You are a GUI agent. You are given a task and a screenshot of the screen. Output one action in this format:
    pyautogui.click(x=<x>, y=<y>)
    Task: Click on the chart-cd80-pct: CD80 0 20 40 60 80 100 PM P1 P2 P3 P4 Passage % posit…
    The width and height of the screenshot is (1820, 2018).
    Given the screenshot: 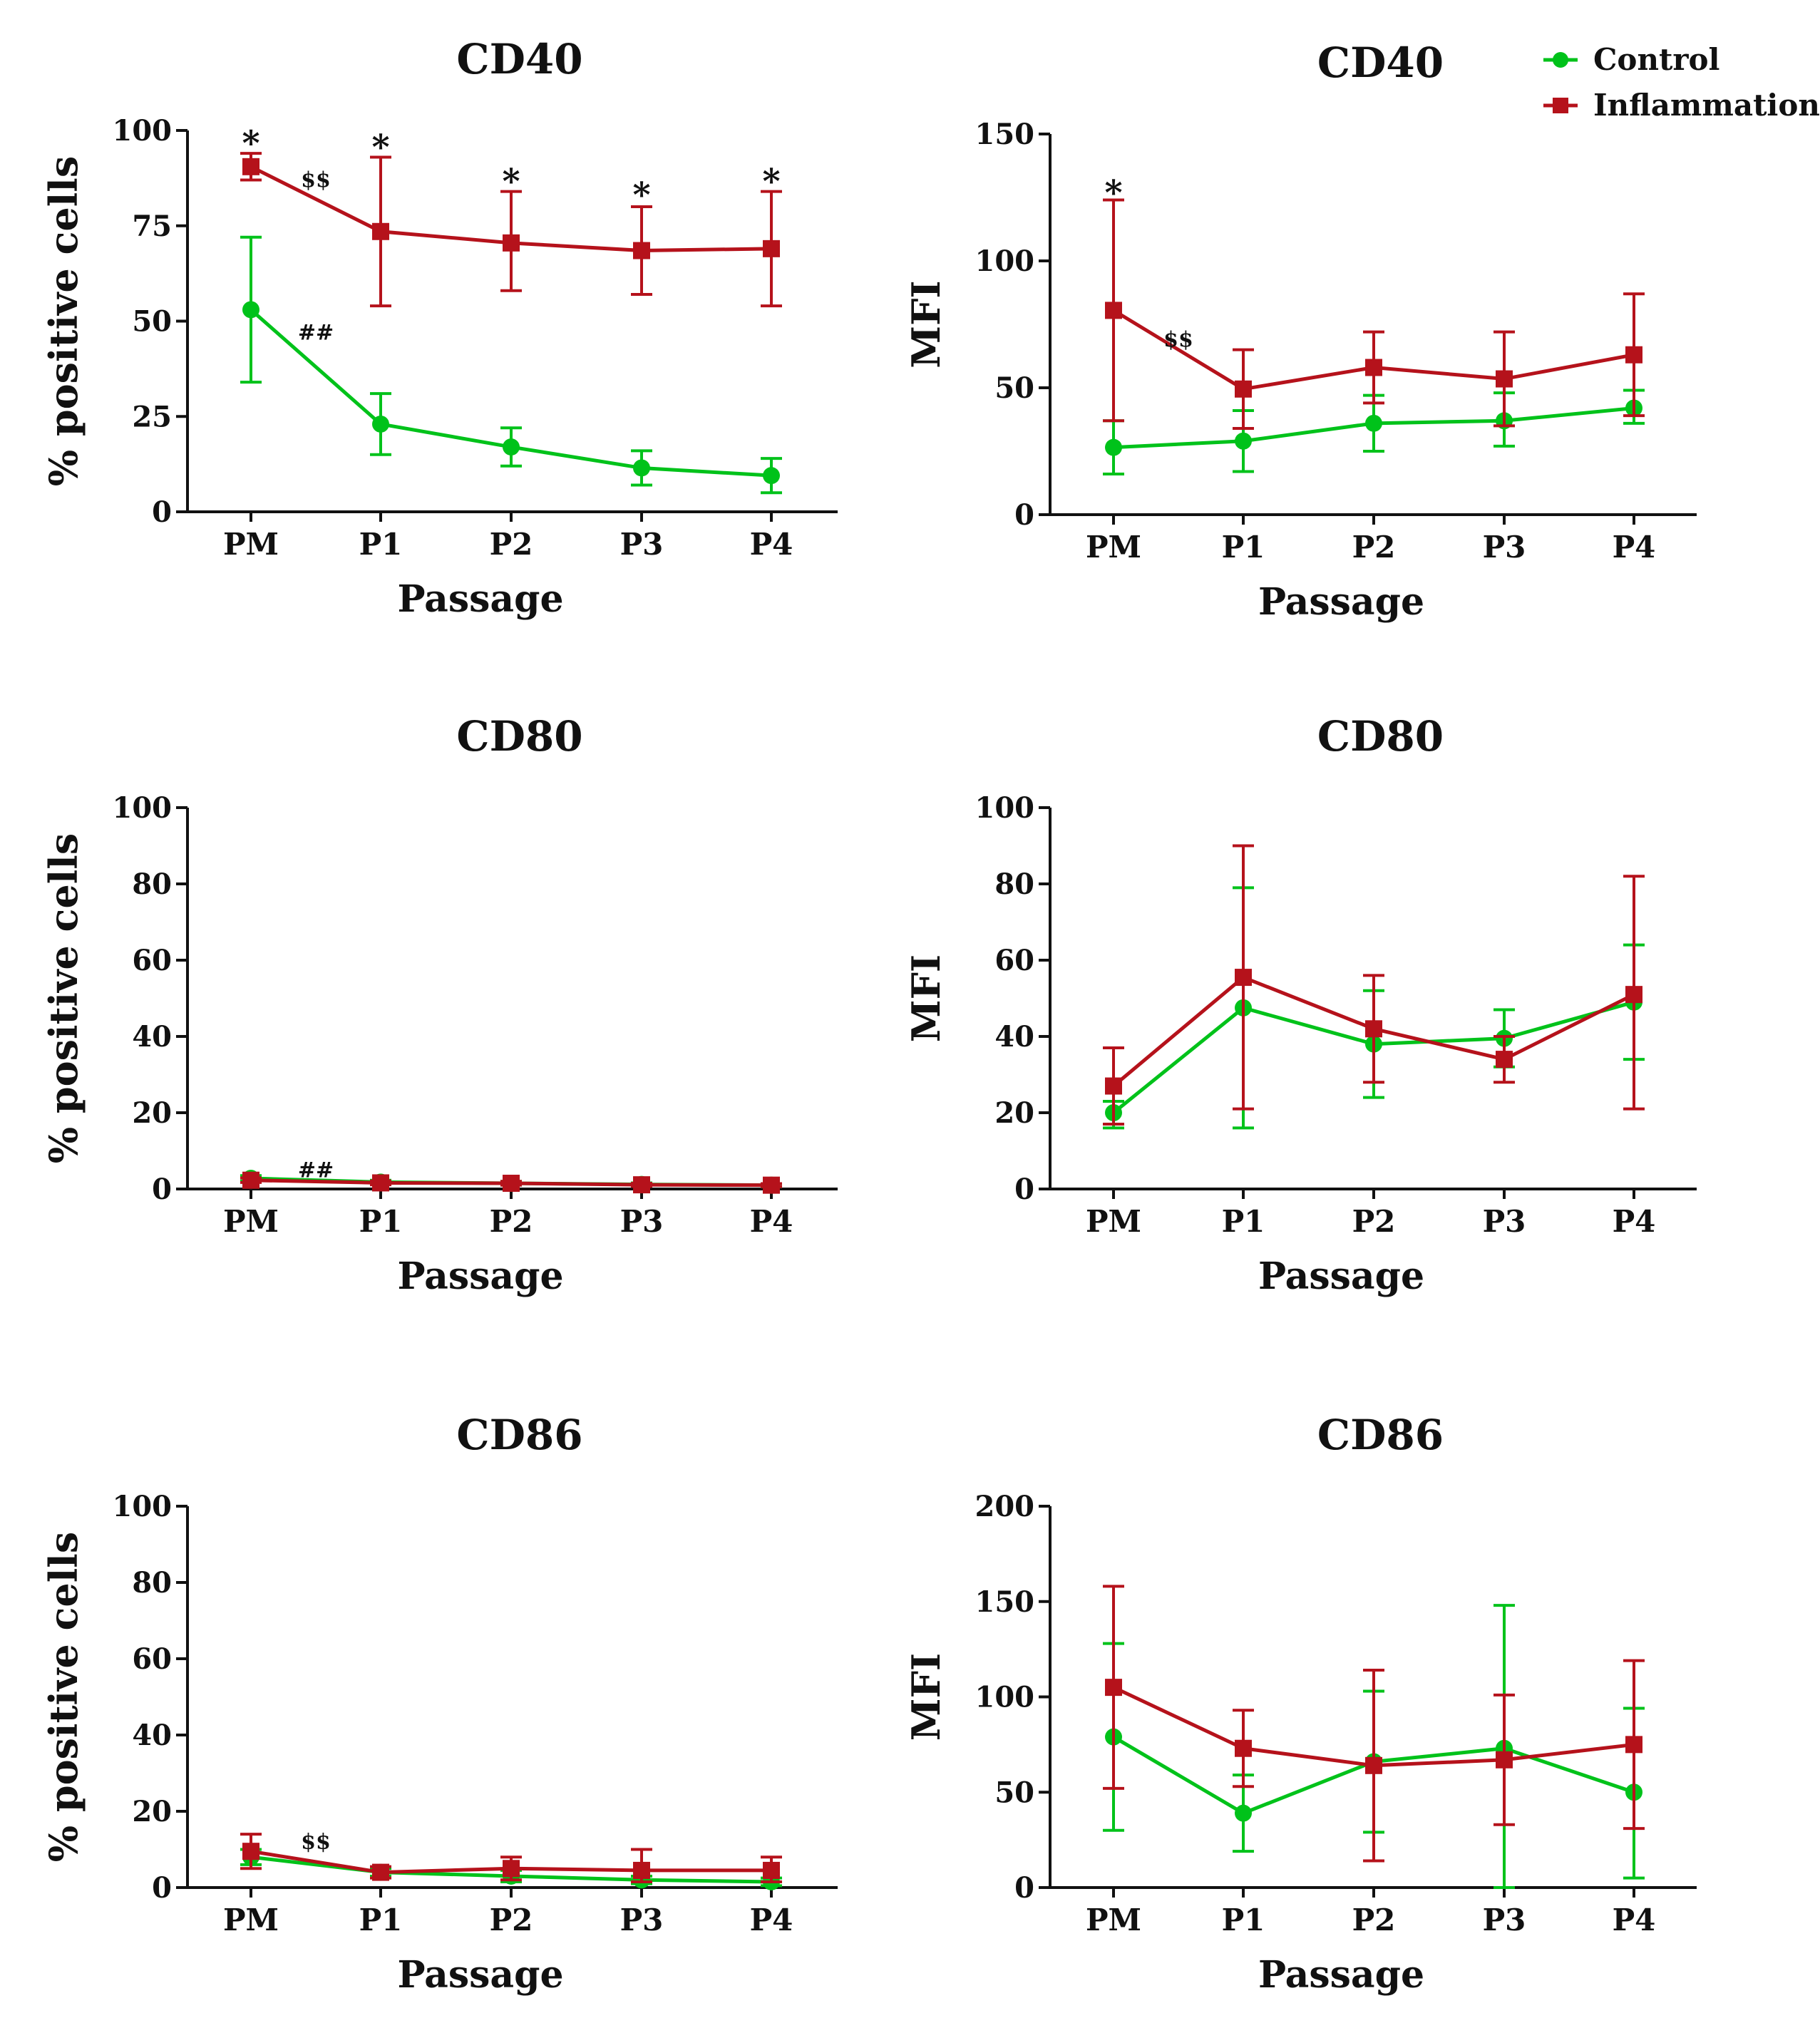 What is the action you would take?
    pyautogui.click(x=439, y=1005)
    